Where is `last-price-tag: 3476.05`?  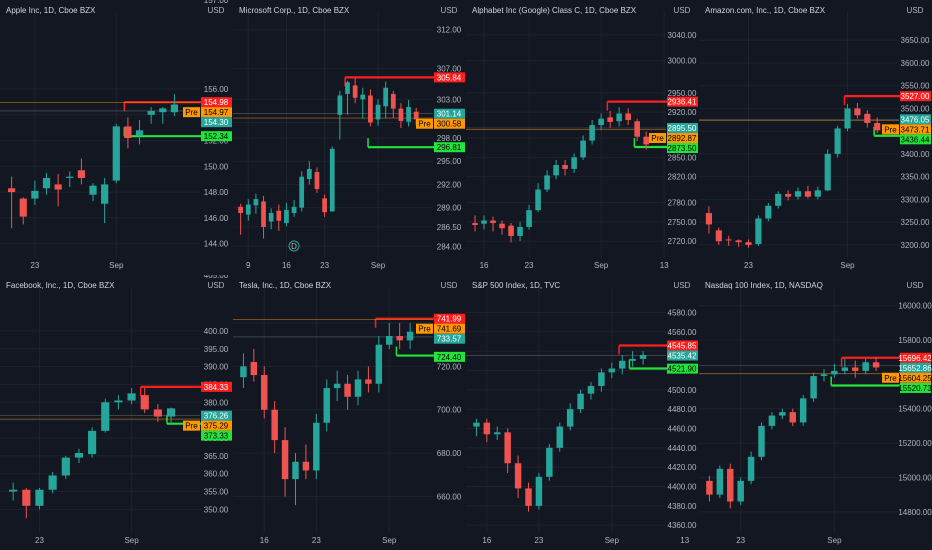
last-price-tag: 3476.05 is located at coordinates (915, 119).